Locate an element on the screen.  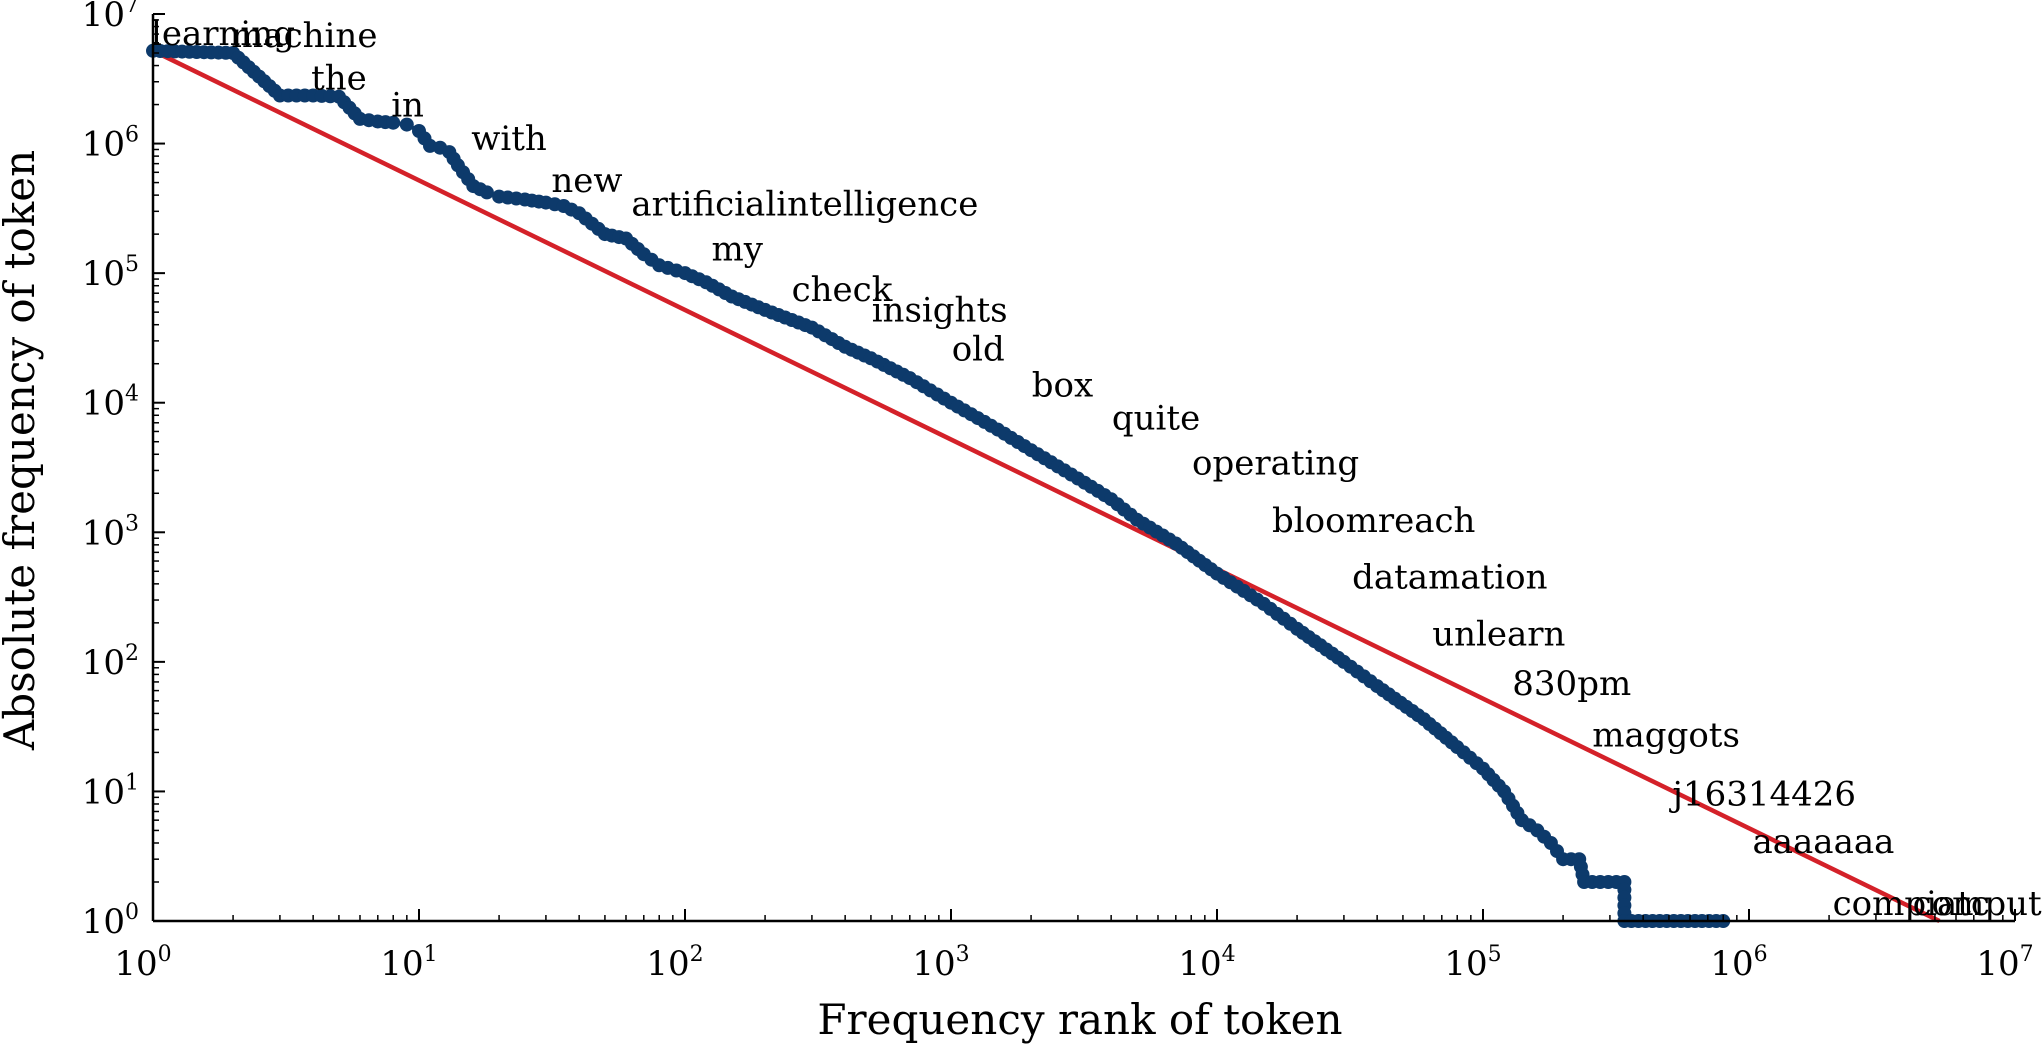
y-tick-label: 10³ is located at coordinates (110, 532).